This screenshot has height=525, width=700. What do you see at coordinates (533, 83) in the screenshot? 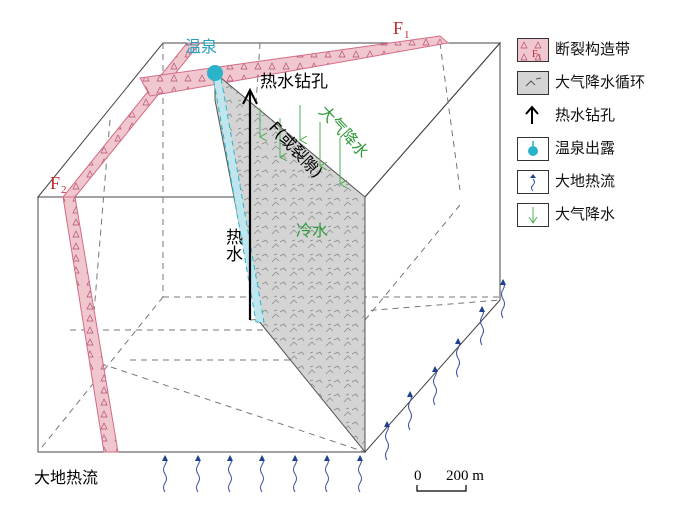
I see `circulation-icon` at bounding box center [533, 83].